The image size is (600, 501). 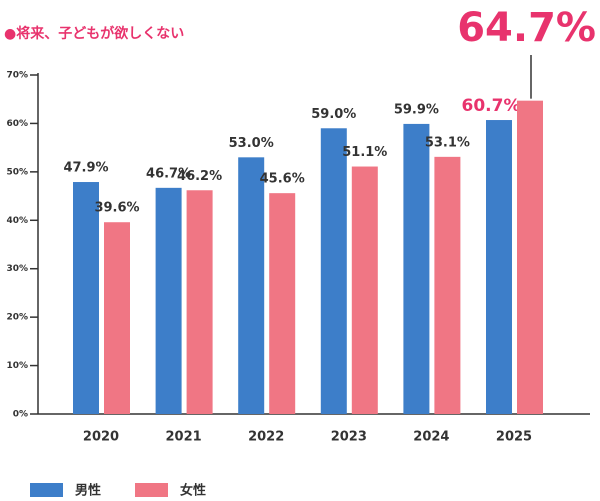 What do you see at coordinates (514, 437) in the screenshot?
I see `x-tick-label: 2025` at bounding box center [514, 437].